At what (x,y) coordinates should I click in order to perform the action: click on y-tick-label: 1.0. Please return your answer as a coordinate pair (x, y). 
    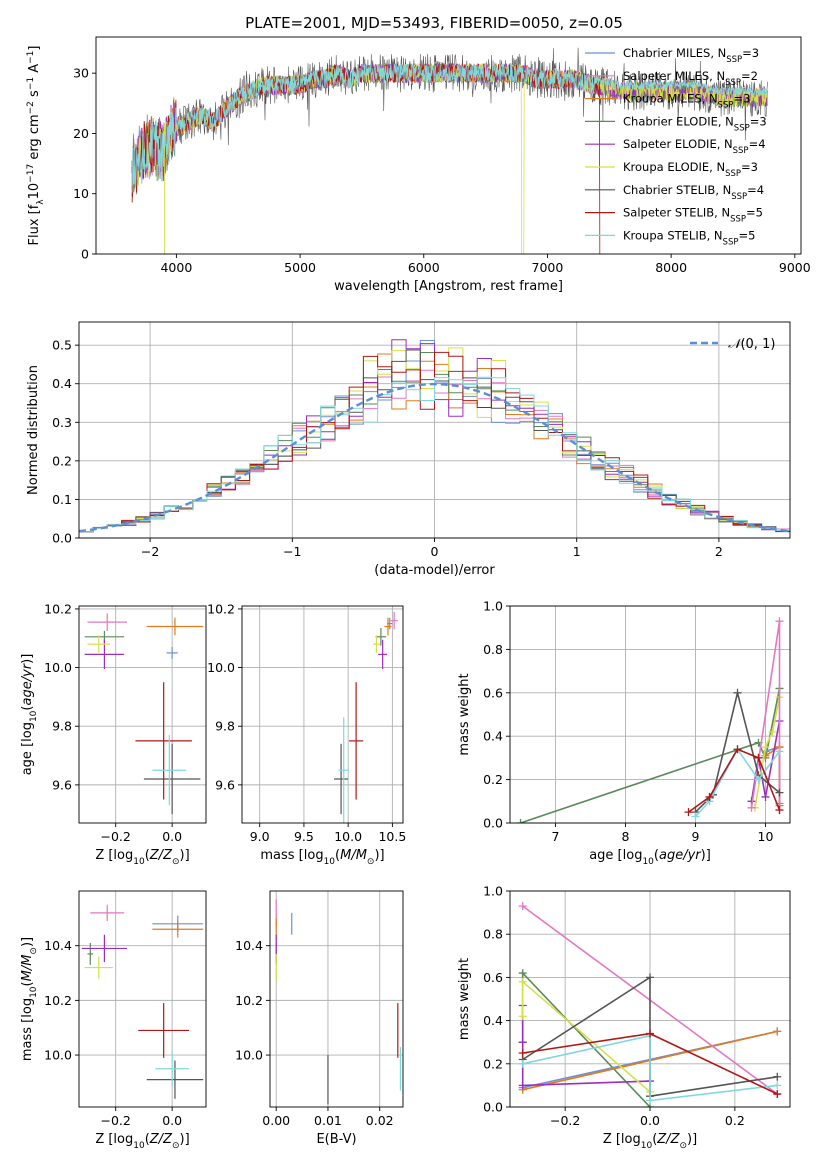
    Looking at the image, I should click on (493, 606).